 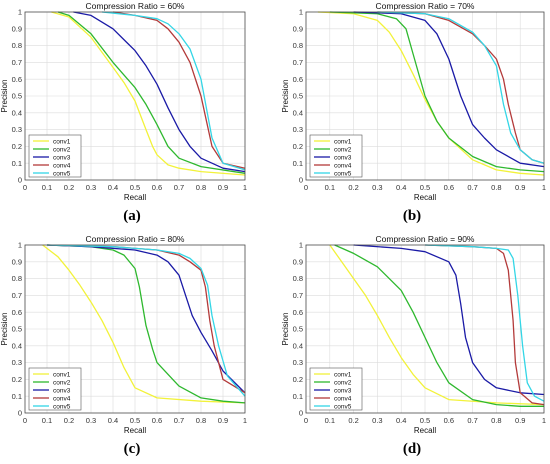 What do you see at coordinates (132, 216) in the screenshot?
I see `panel-label-a: (a)` at bounding box center [132, 216].